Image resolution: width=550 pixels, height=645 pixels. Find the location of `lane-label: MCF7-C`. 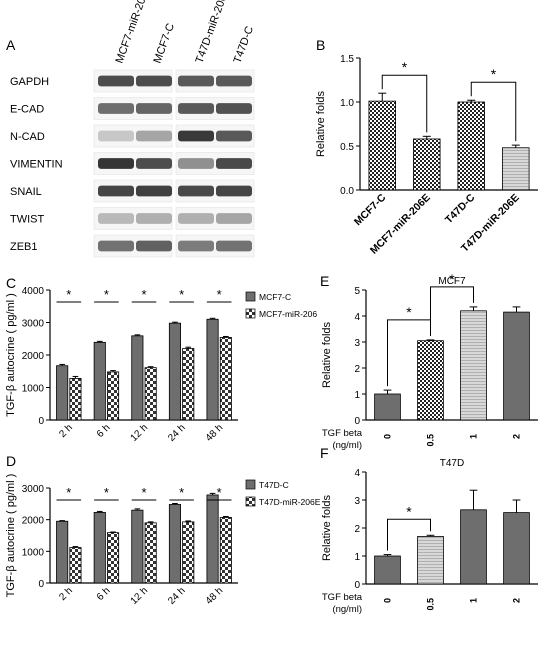

lane-label: MCF7-C is located at coordinates (165, 43).